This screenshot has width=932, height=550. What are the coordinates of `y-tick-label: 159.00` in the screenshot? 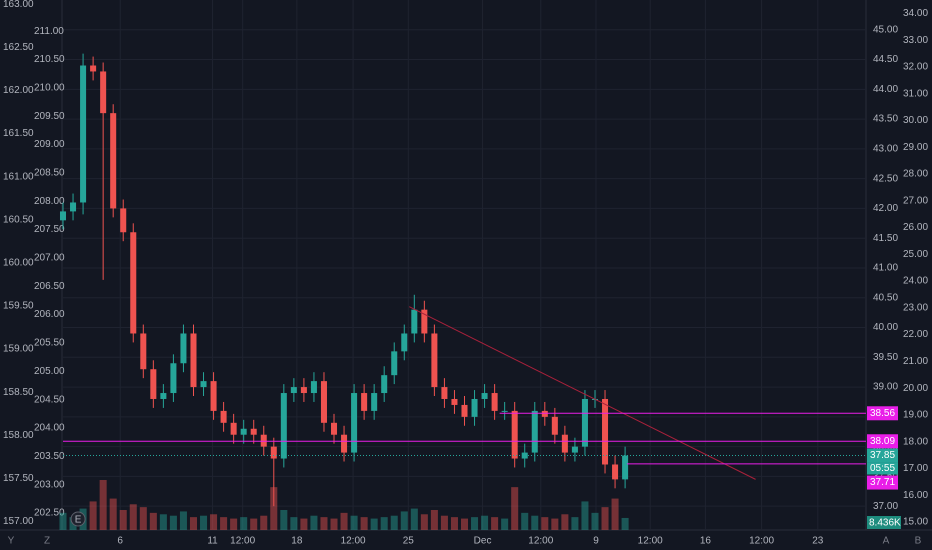 It's located at (18, 349).